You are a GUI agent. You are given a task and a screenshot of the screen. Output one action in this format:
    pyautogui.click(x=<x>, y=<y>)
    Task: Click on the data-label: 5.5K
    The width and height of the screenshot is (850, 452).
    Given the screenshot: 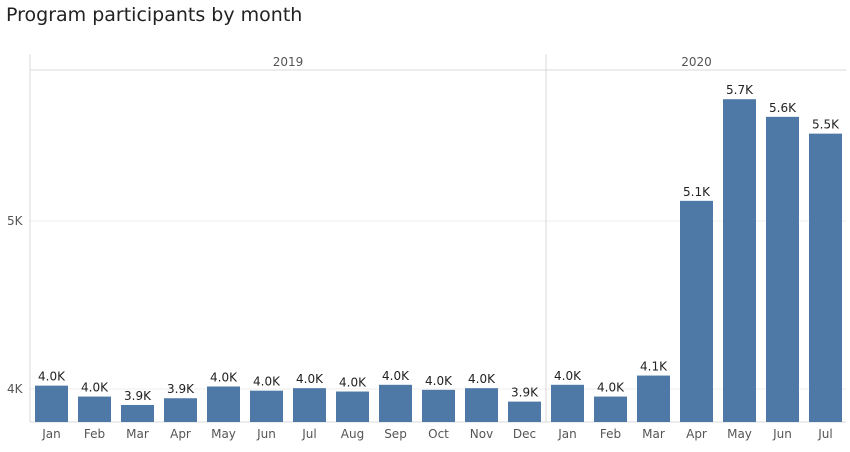 What is the action you would take?
    pyautogui.click(x=826, y=125)
    